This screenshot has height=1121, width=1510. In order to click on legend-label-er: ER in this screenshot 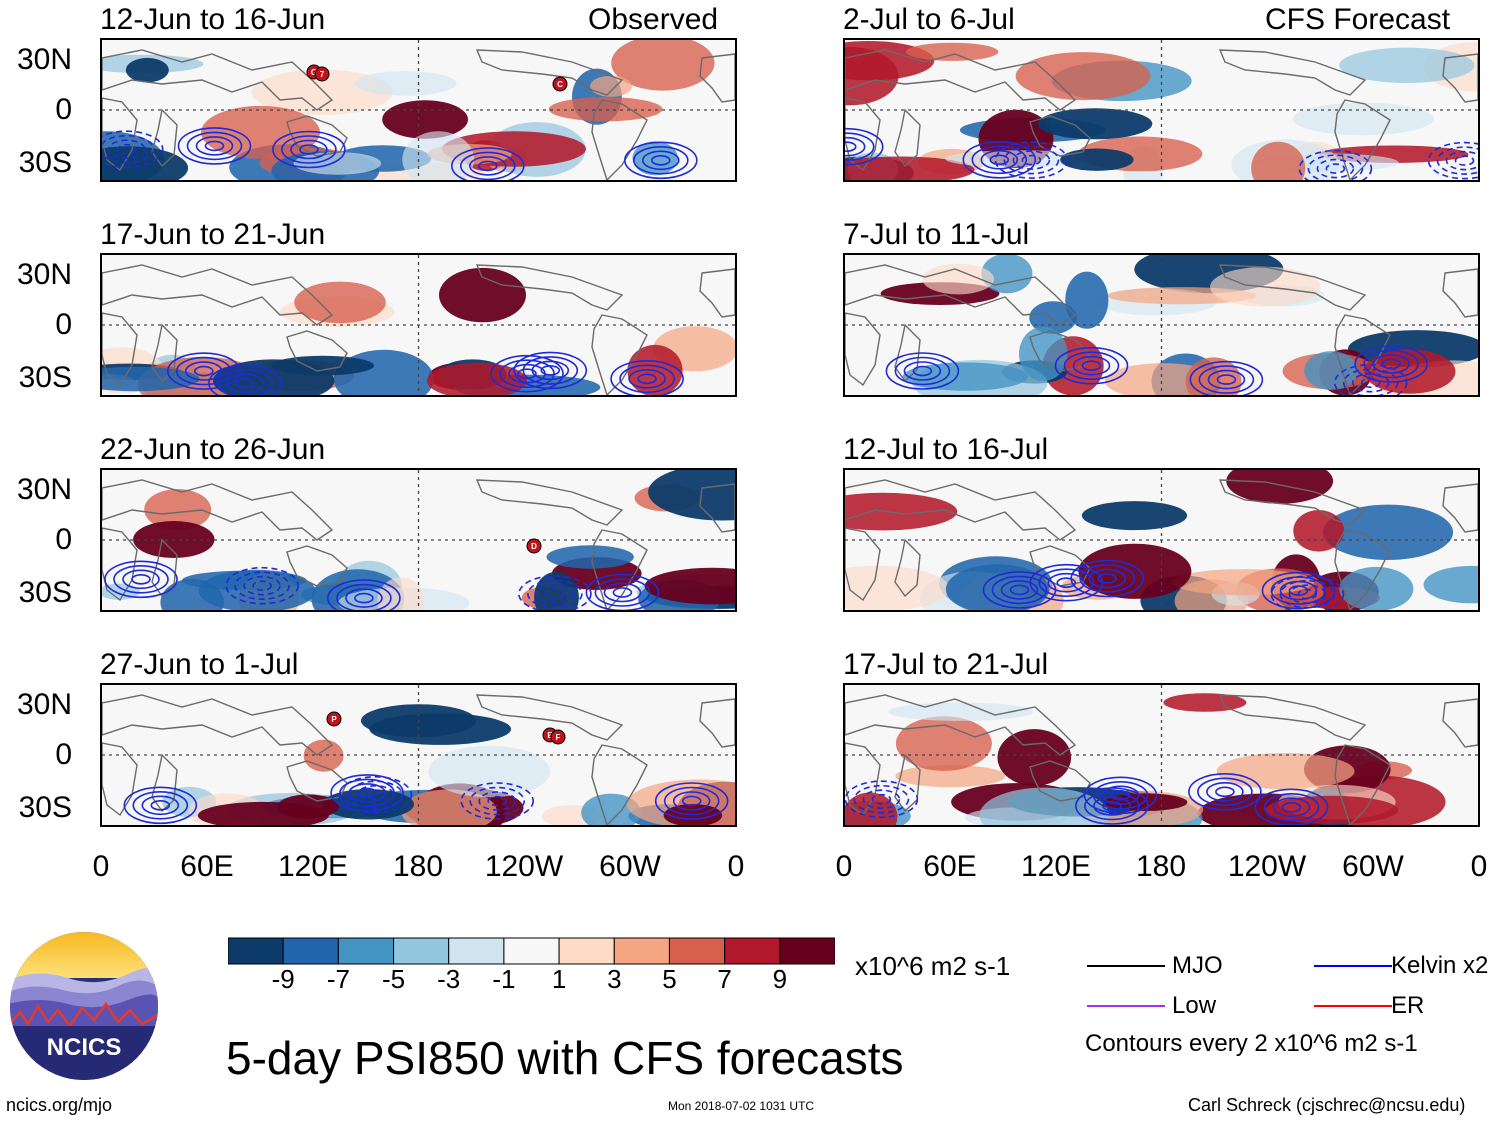, I will do `click(1408, 1005)`.